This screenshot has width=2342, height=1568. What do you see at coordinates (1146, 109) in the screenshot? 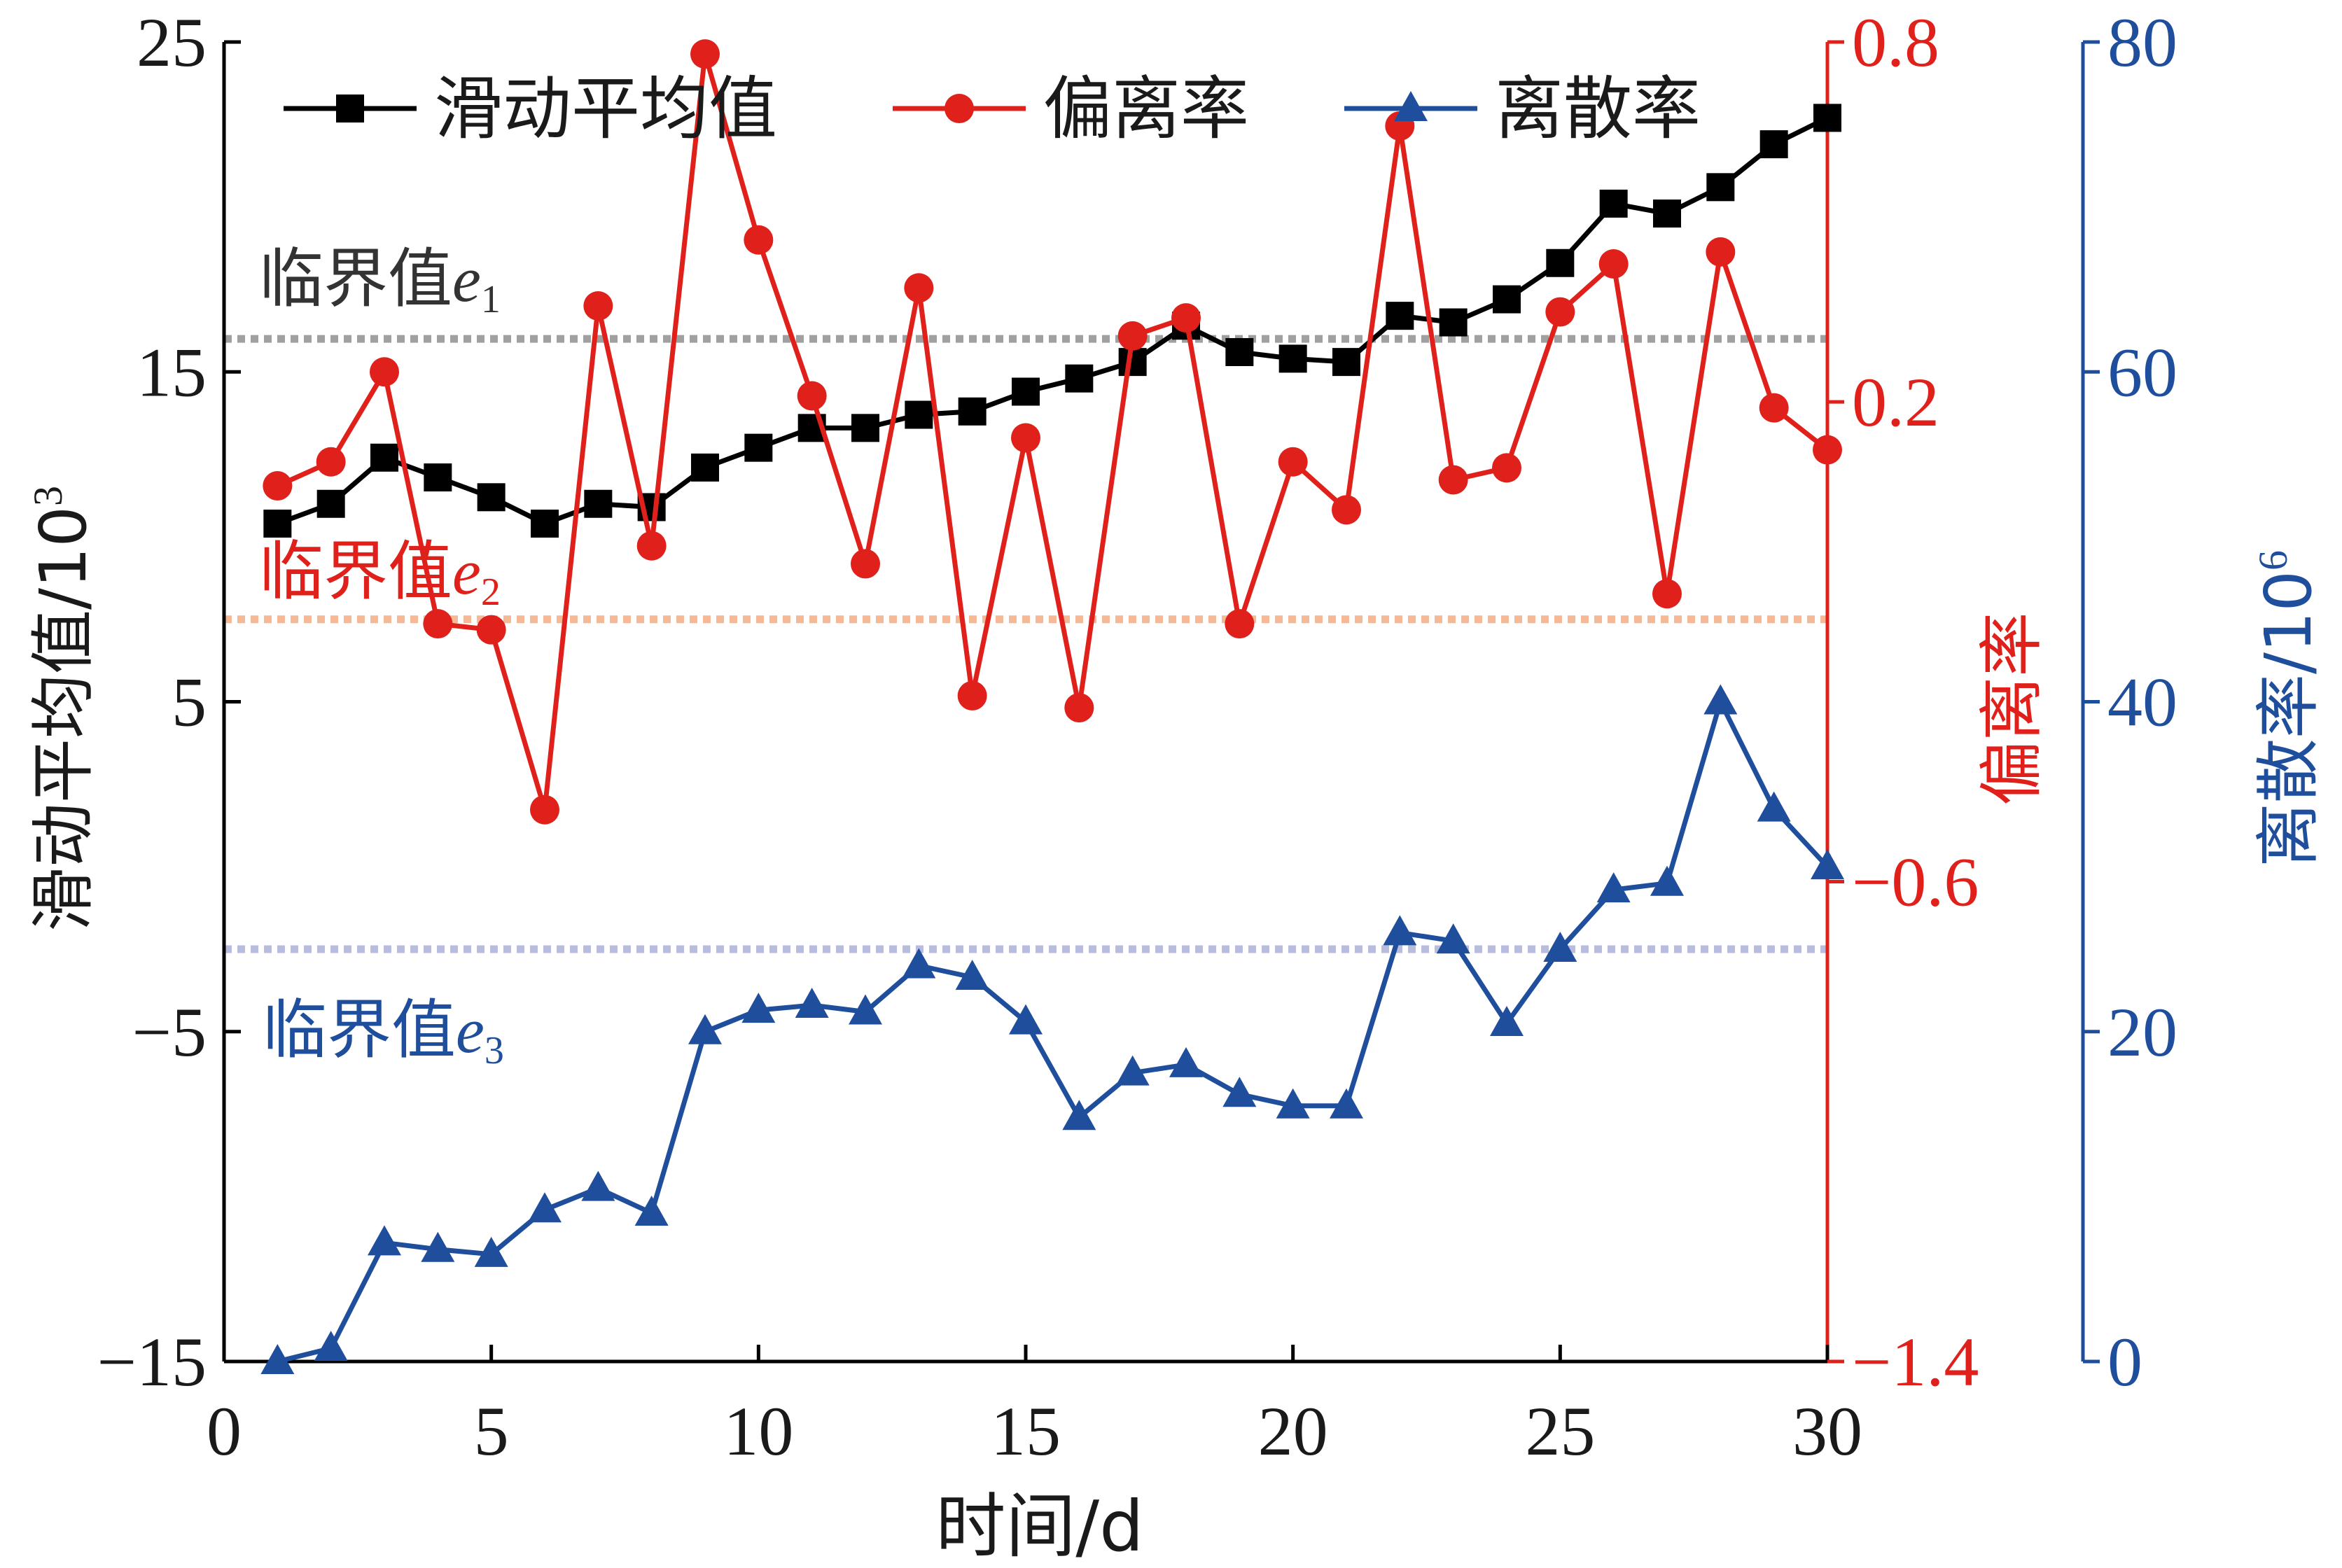
I see `legend-label-deviation-rate: 偏离率` at bounding box center [1146, 109].